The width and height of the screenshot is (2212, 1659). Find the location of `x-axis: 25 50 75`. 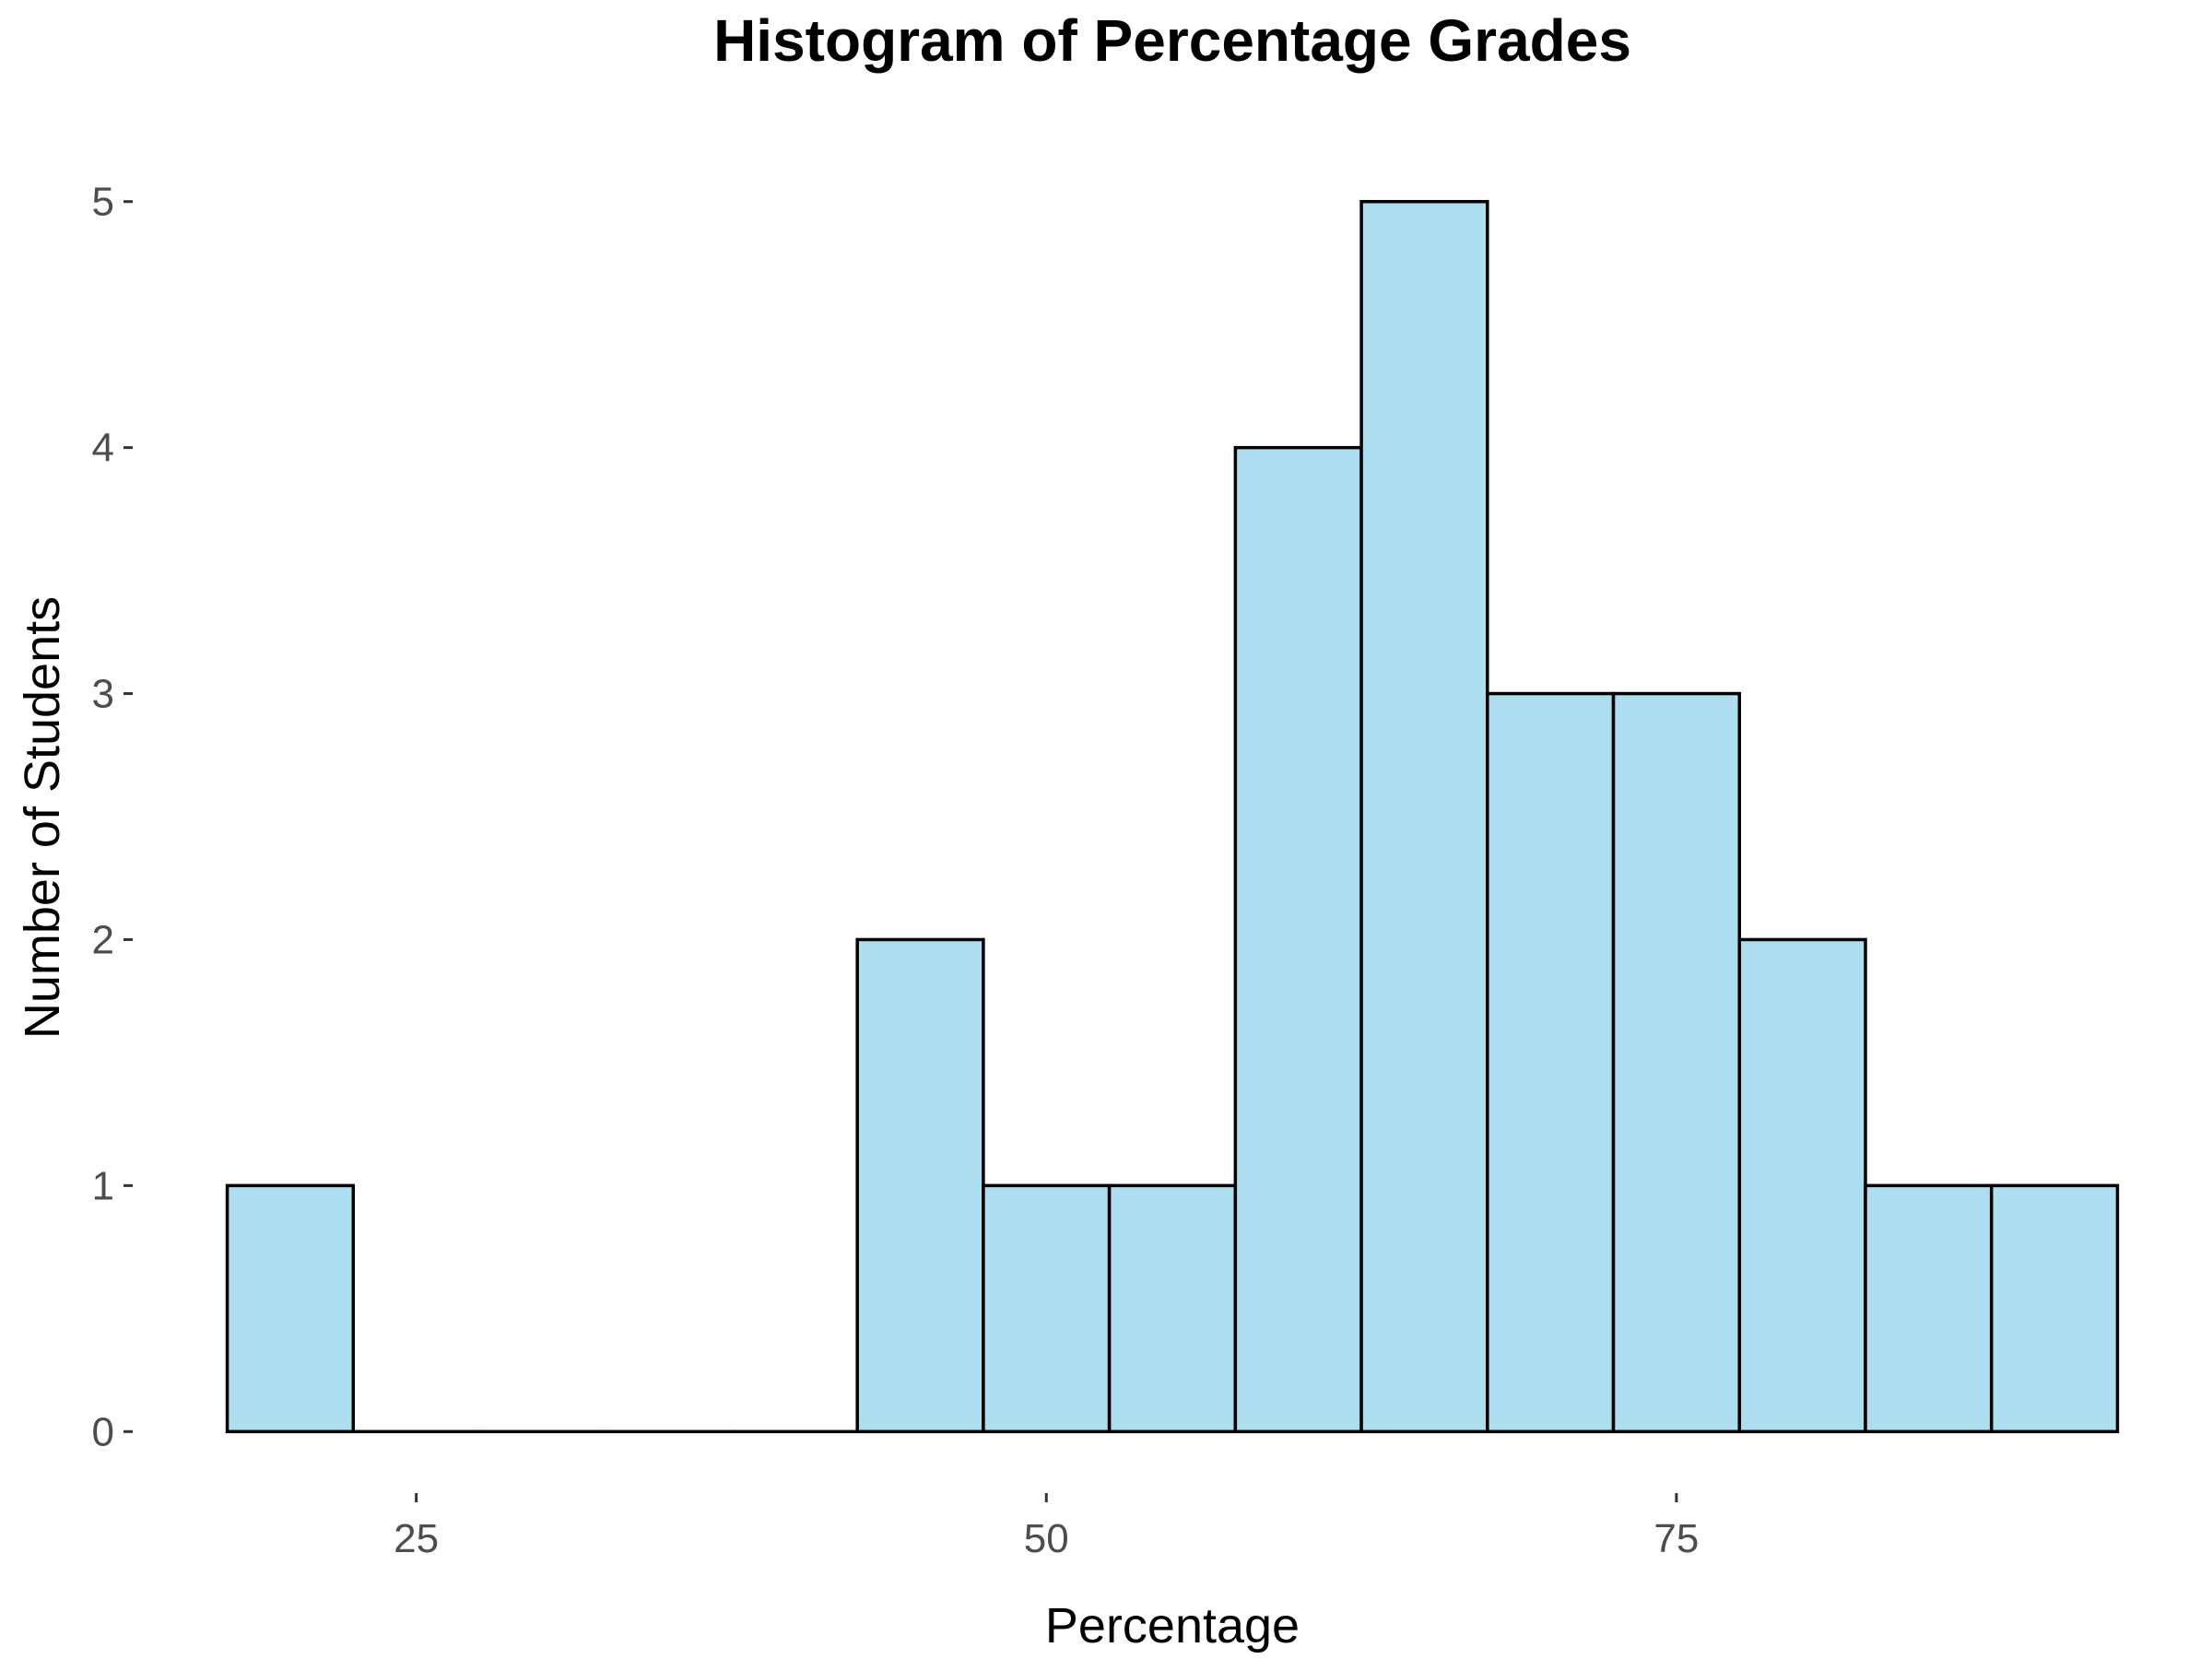

x-axis: 25 50 75 is located at coordinates (1046, 1527).